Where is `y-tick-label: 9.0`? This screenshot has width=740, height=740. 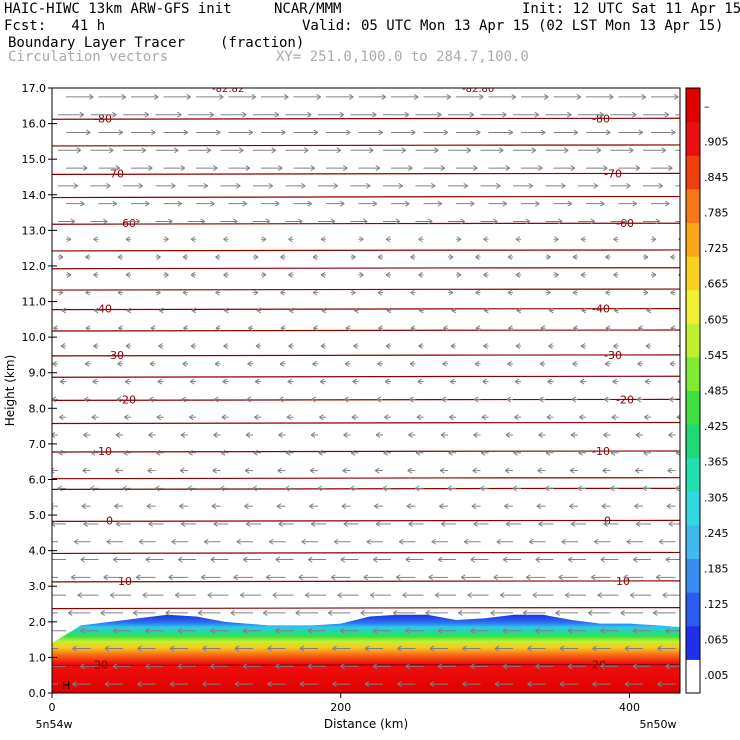
y-tick-label: 9.0 is located at coordinates (38, 373).